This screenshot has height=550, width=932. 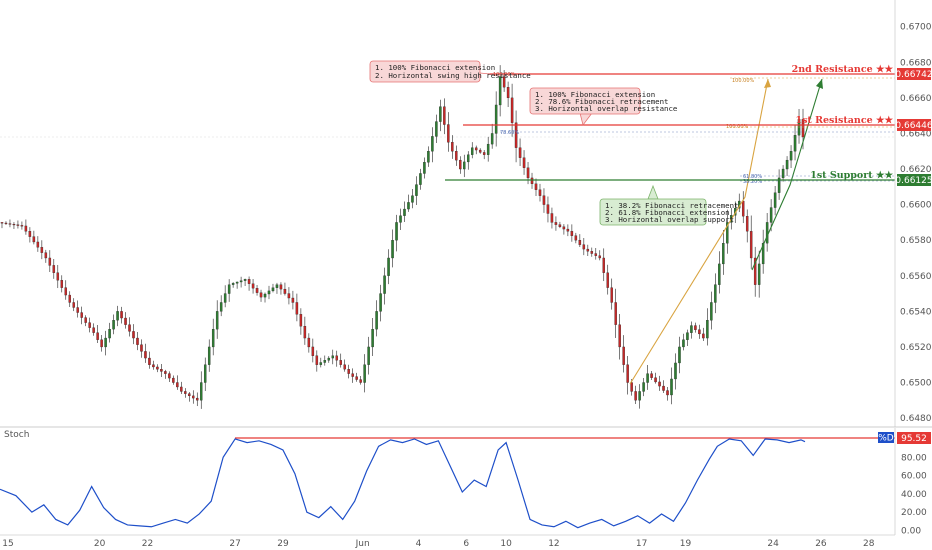 I want to click on time-tick-label: Jun, so click(x=362, y=544).